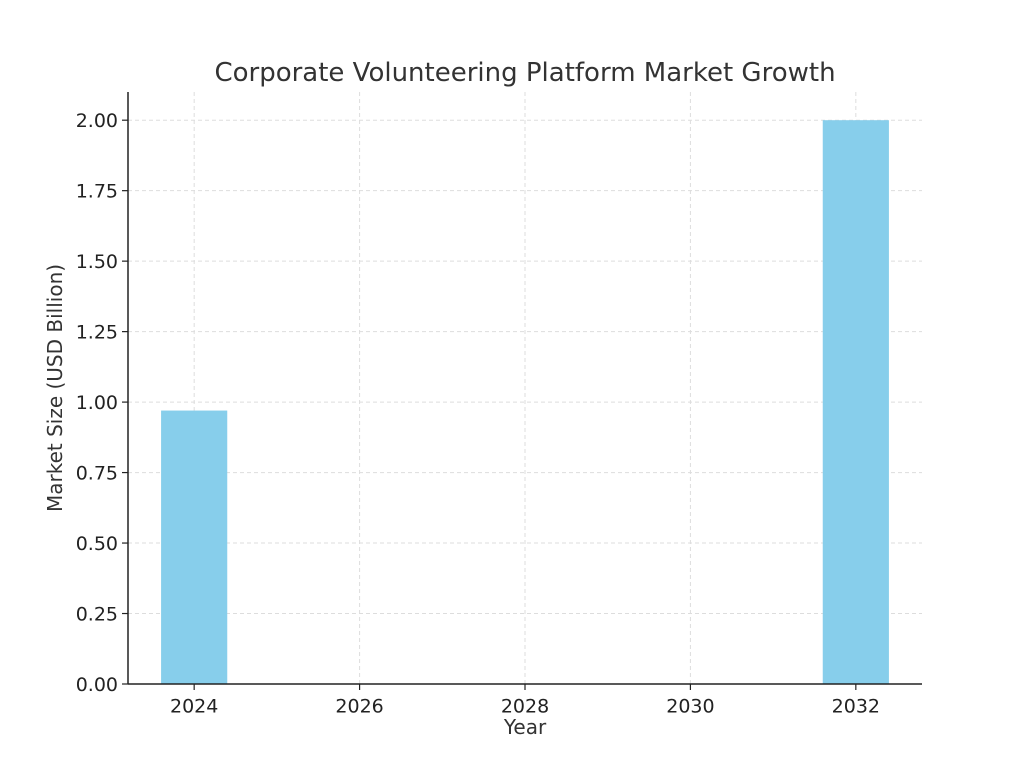 The image size is (1024, 768). What do you see at coordinates (359, 707) in the screenshot?
I see `x-tick-label: 2026` at bounding box center [359, 707].